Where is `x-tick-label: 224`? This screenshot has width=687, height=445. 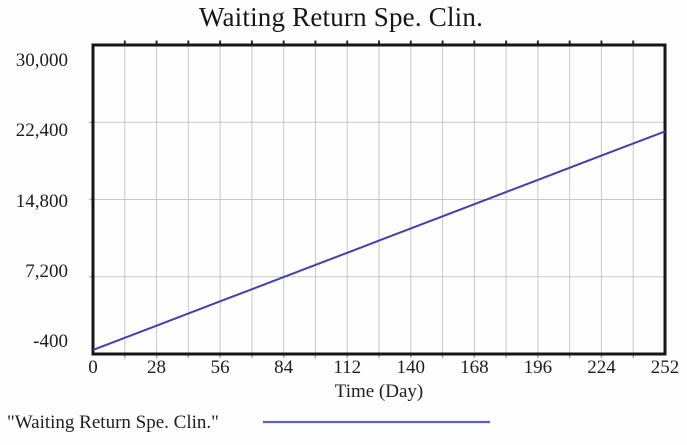
x-tick-label: 224 is located at coordinates (601, 367).